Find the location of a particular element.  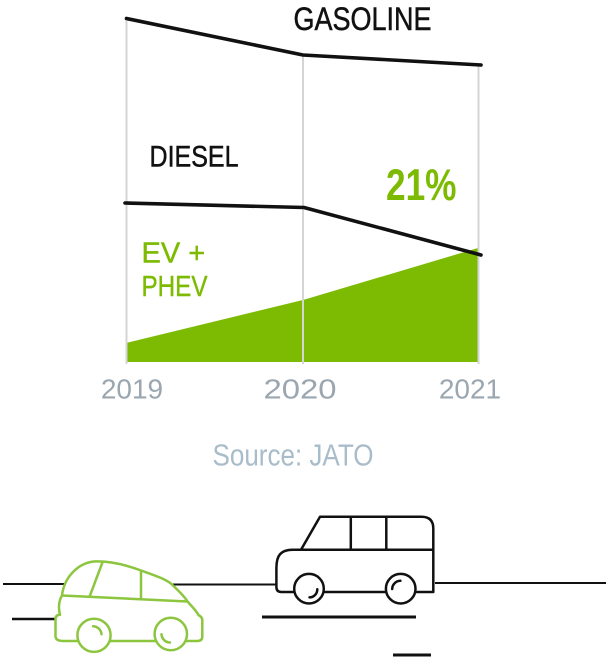

svg-text: Source: JATO is located at coordinates (293, 455).